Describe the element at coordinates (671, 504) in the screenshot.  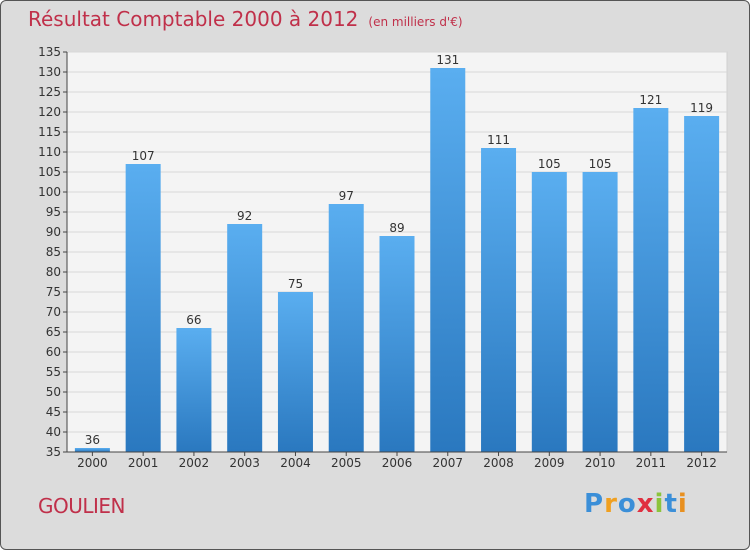
I see `logo-letter: t` at that location.